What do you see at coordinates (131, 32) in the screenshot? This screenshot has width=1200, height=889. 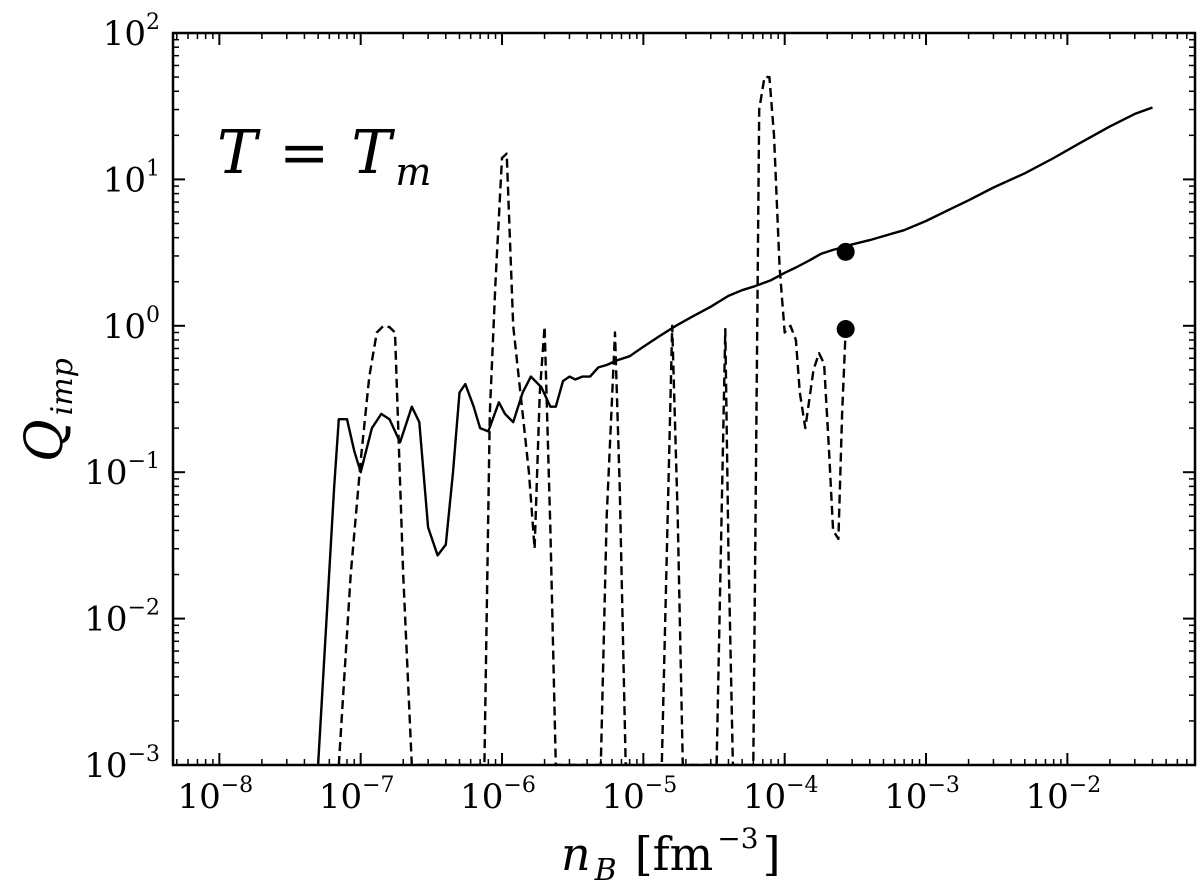 I see `y-tick-label: 10²` at bounding box center [131, 32].